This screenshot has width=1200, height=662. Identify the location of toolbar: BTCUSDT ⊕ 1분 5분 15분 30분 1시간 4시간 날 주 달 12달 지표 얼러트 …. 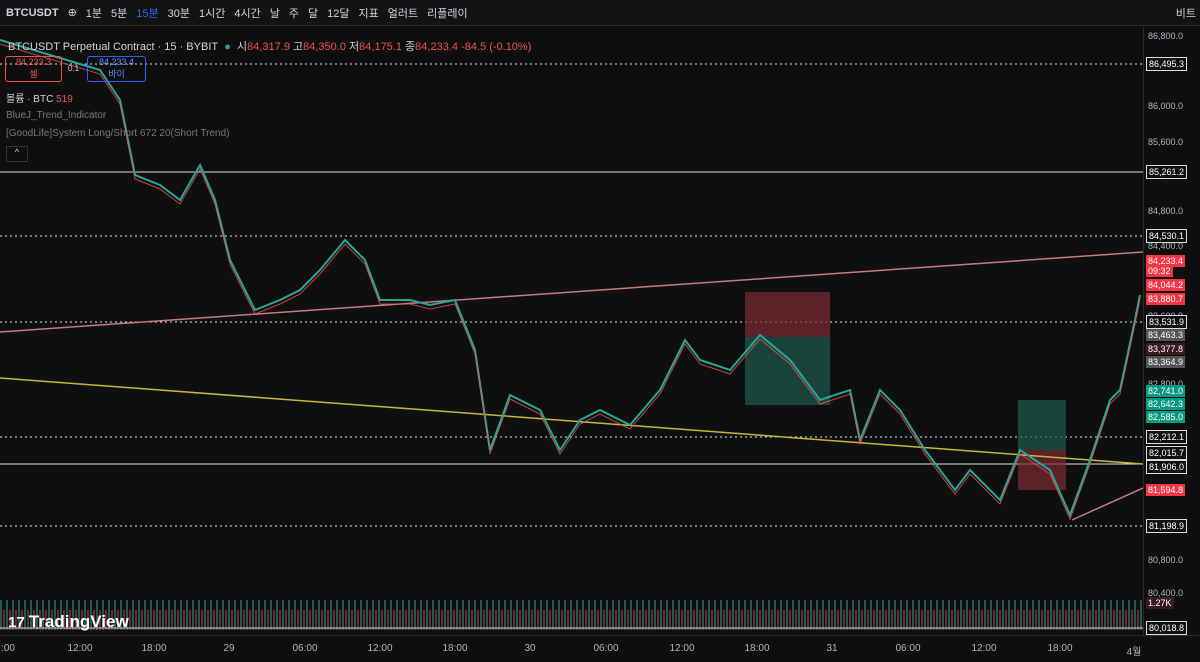
(600, 13).